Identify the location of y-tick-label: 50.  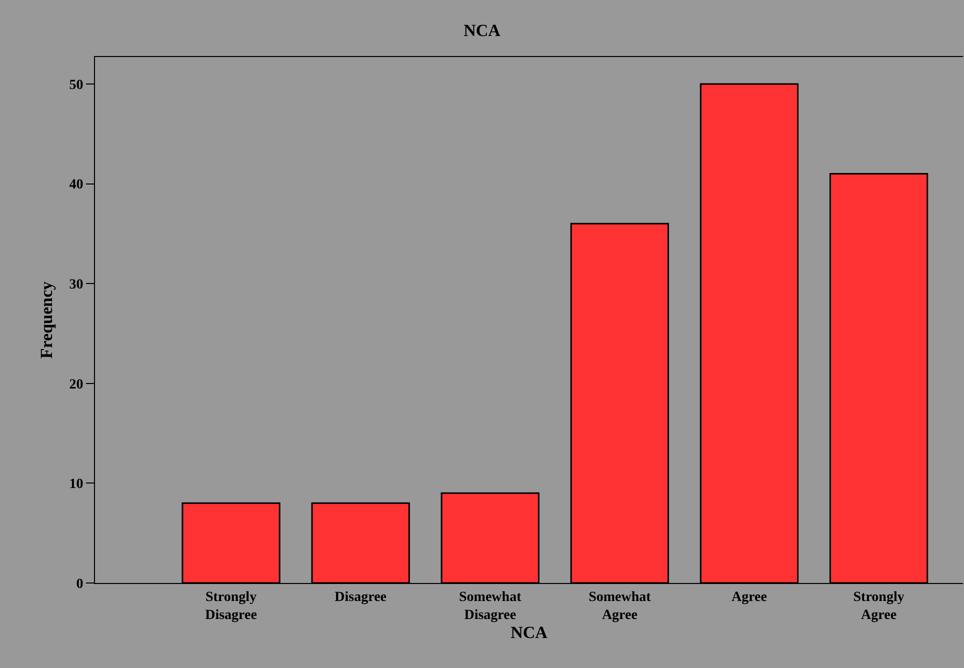
(76, 85).